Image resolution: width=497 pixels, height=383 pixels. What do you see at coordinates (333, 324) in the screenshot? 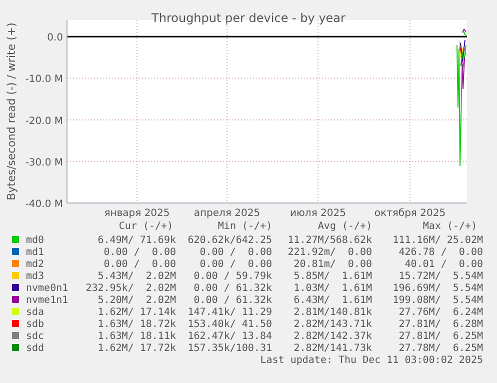
I see `text: 2.82M/143.71k` at bounding box center [333, 324].